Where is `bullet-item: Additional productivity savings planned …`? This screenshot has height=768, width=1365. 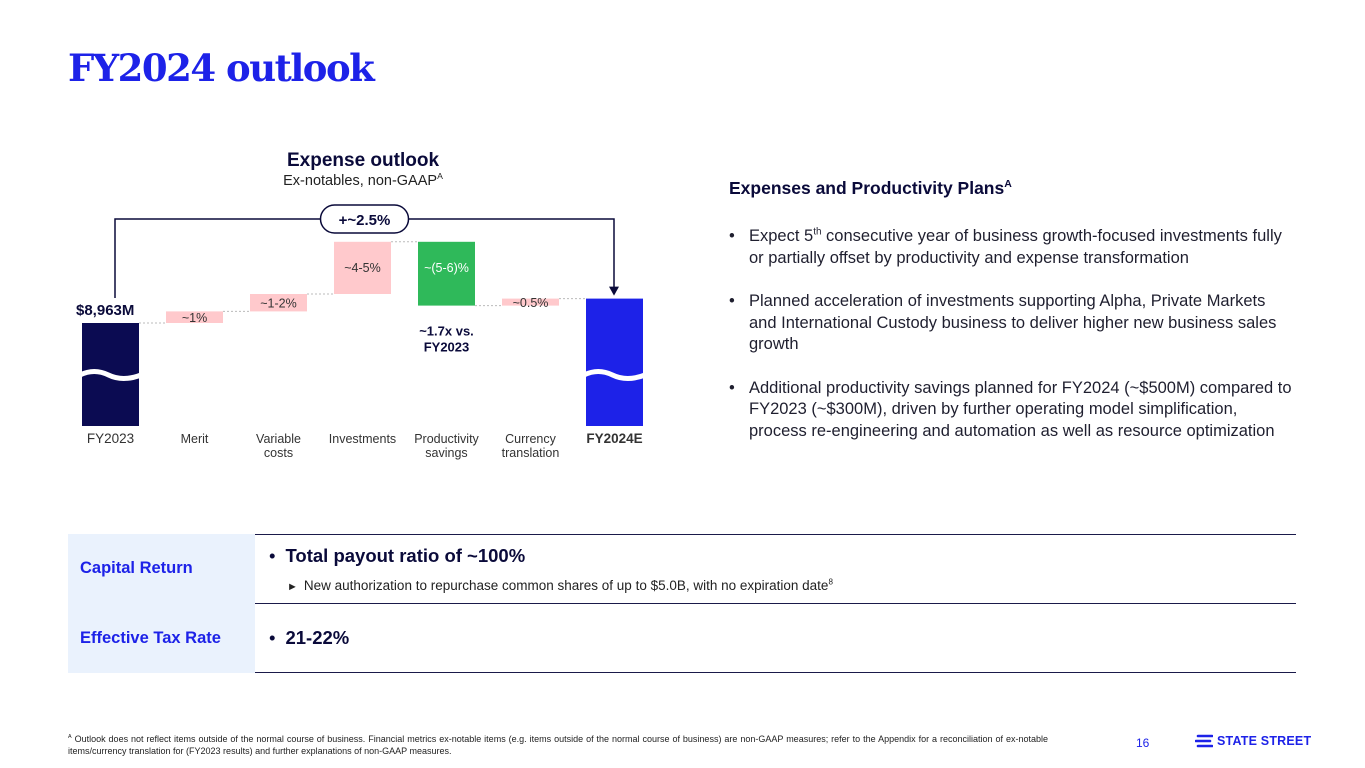 bullet-item: Additional productivity savings planned … is located at coordinates (1011, 410).